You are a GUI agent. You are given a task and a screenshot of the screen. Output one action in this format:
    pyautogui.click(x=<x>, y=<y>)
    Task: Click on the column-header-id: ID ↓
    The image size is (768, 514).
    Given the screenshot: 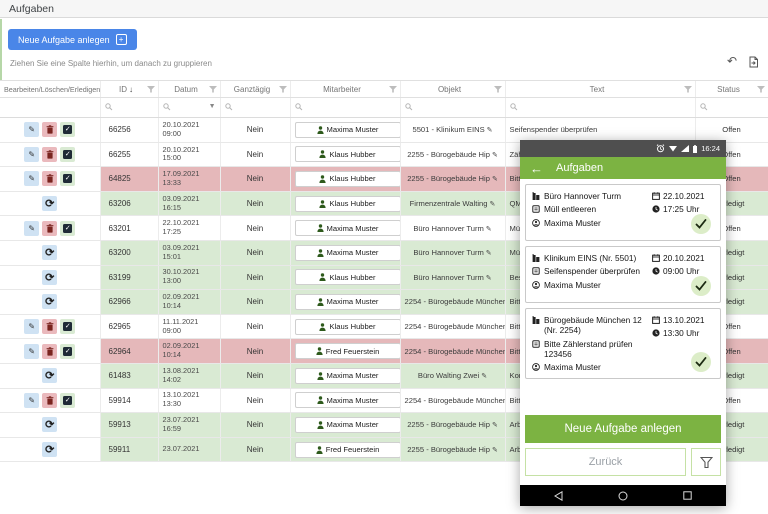 What is the action you would take?
    pyautogui.click(x=129, y=89)
    